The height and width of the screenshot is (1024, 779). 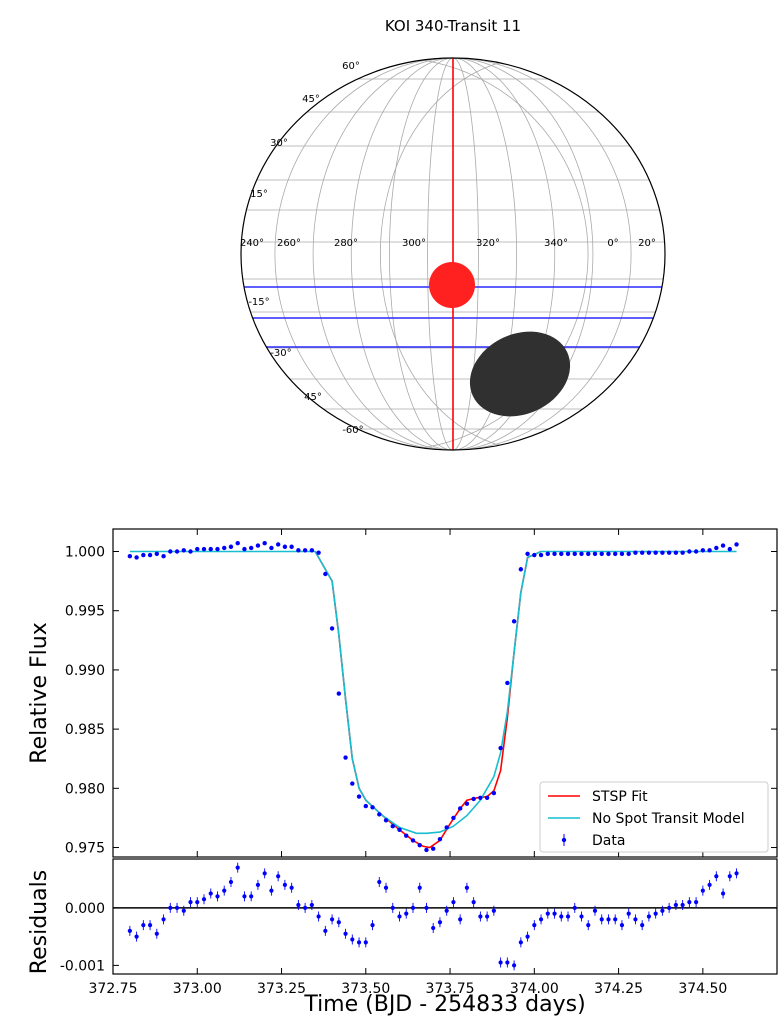 What do you see at coordinates (618, 989) in the screenshot?
I see `residual-xtick-label: 374.25` at bounding box center [618, 989].